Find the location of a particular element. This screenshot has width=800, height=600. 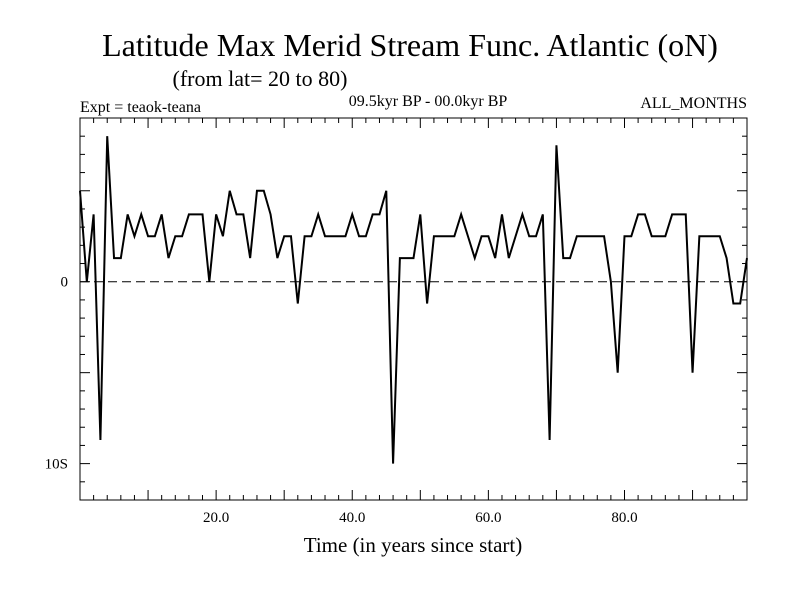

season-label: ALL_MONTHS is located at coordinates (693, 103).